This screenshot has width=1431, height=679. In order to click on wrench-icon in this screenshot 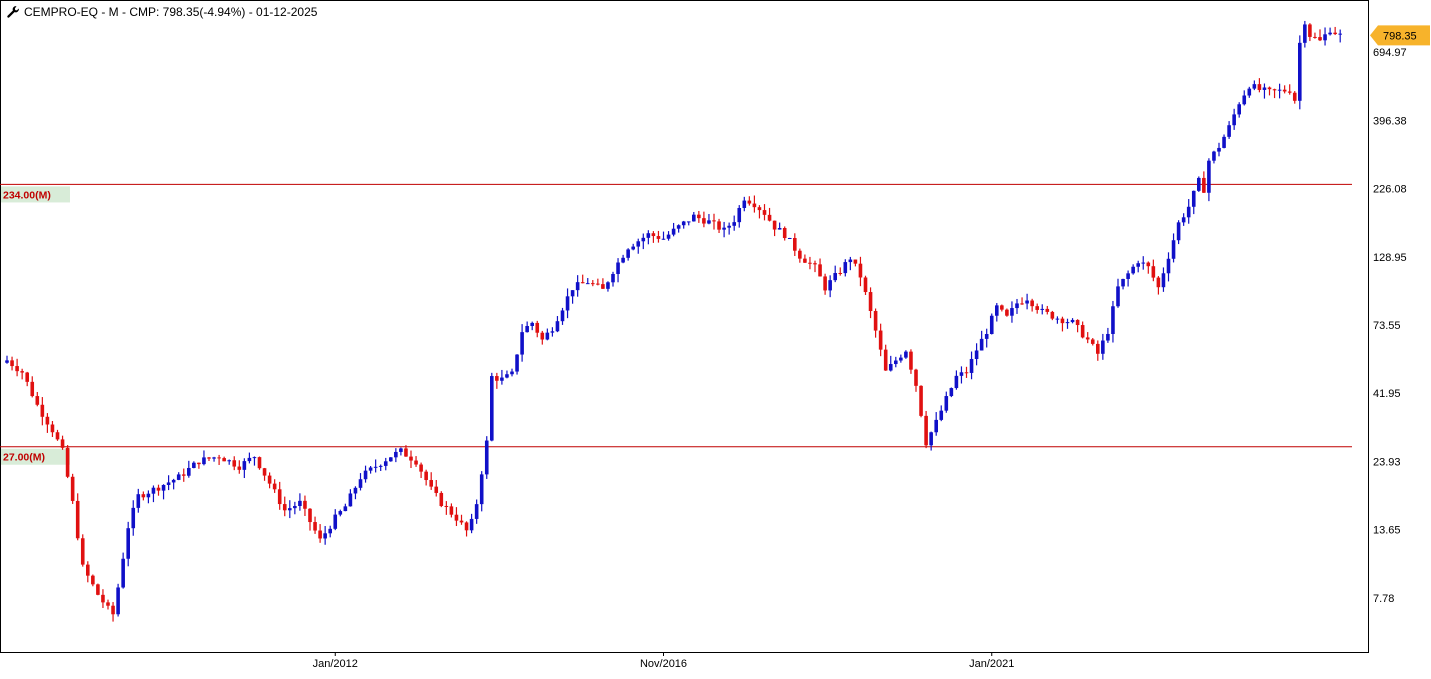, I will do `click(13, 12)`.